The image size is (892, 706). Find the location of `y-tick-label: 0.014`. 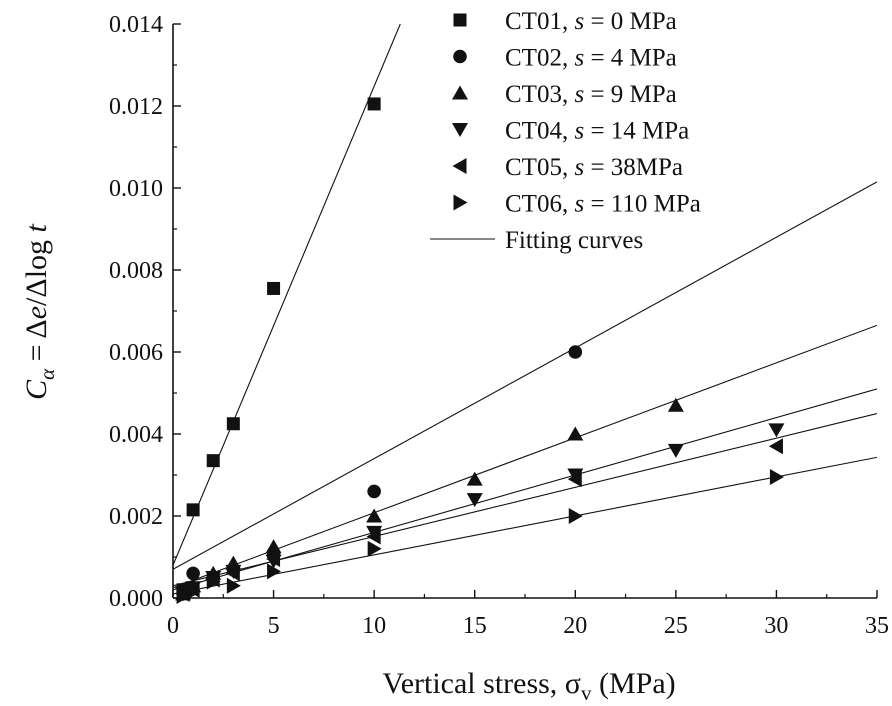

y-tick-label: 0.014 is located at coordinates (136, 25).